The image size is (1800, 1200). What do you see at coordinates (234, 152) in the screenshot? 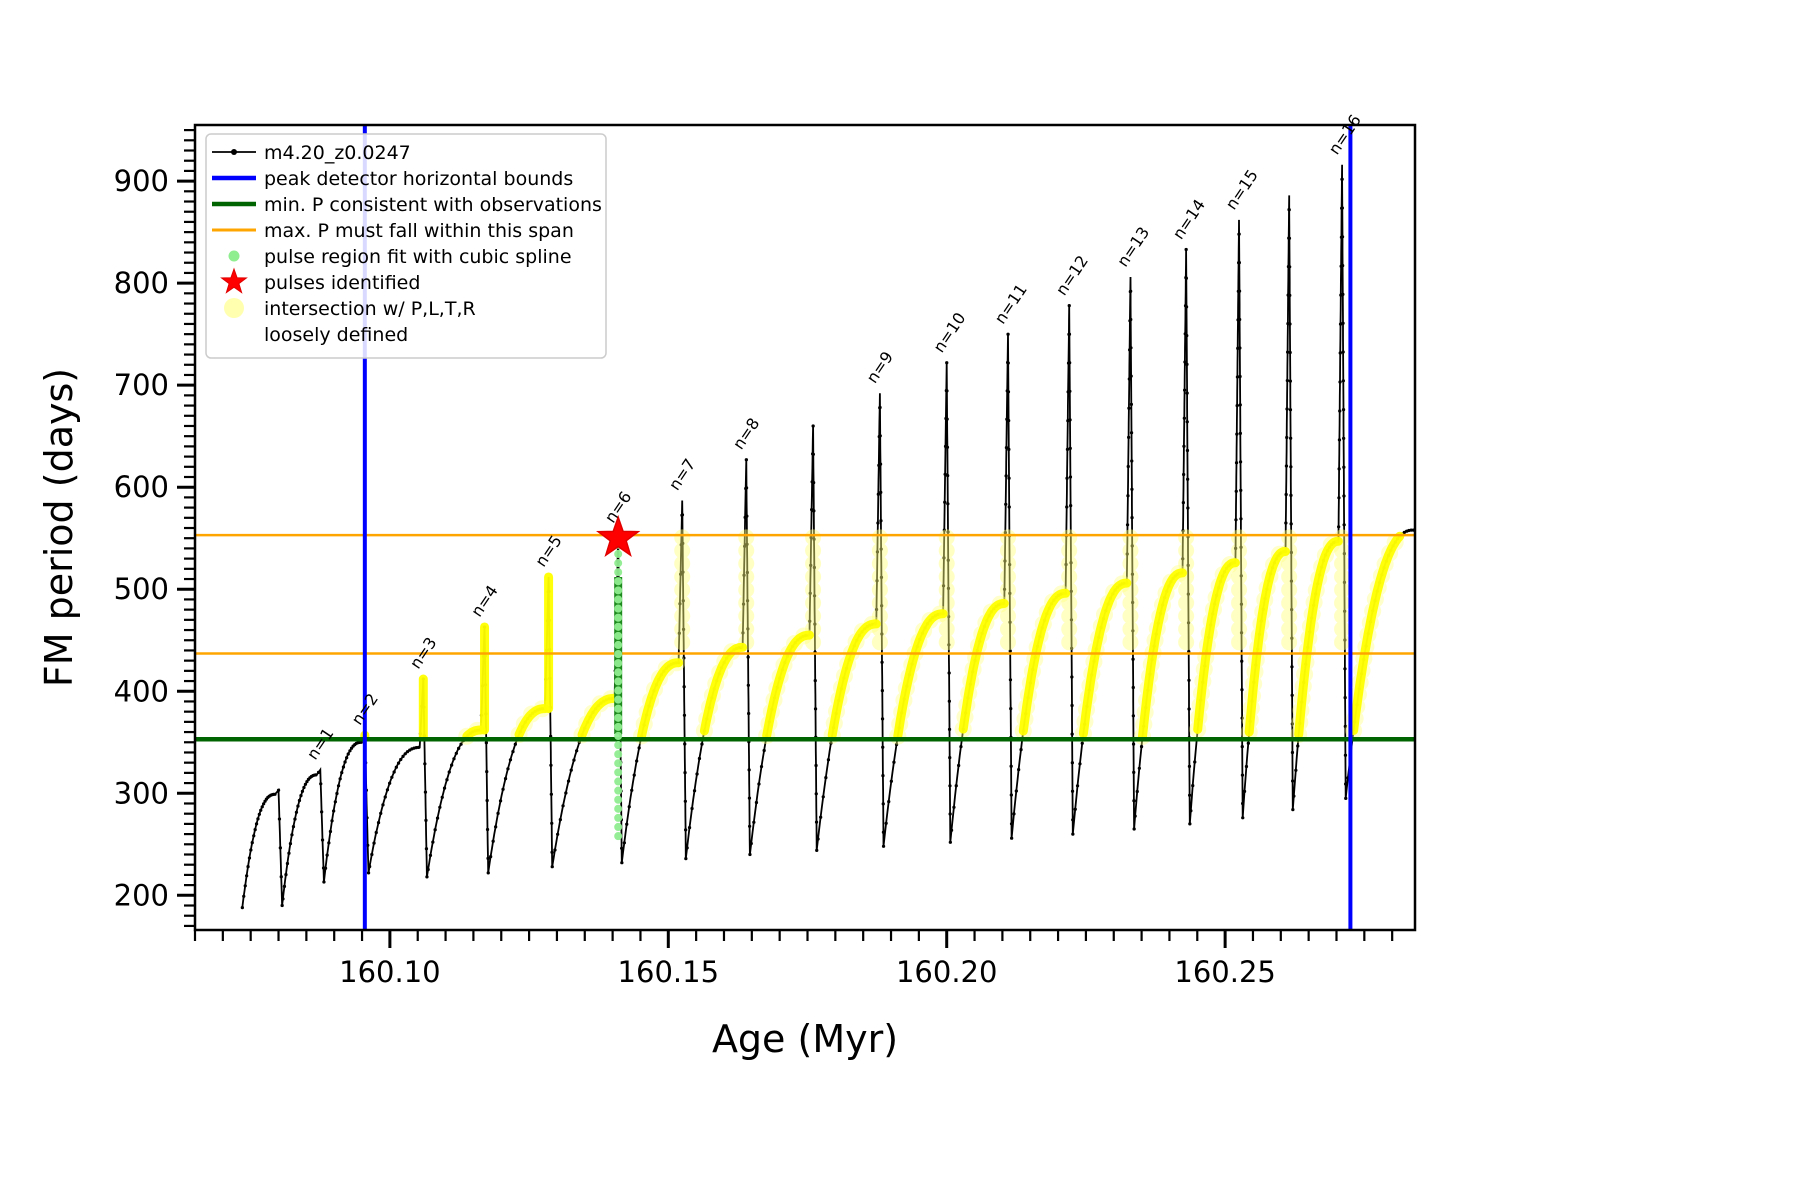
I see `legend-marker-dot` at bounding box center [234, 152].